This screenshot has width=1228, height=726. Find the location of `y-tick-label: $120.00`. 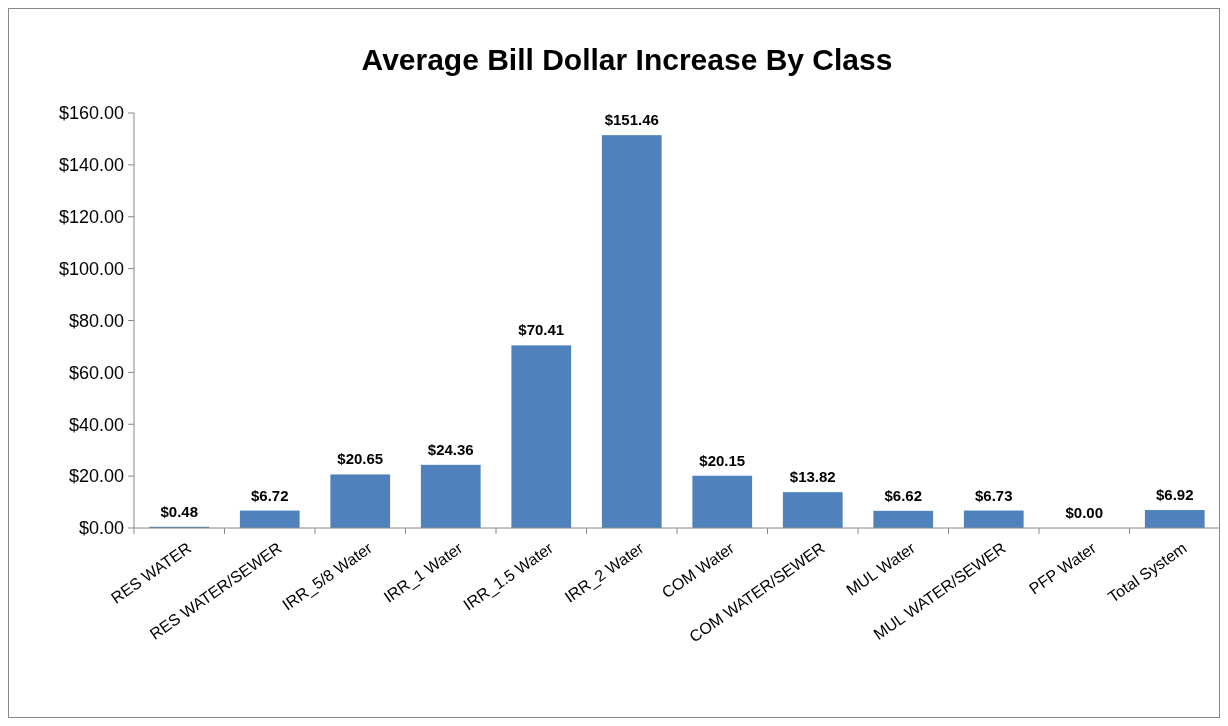

y-tick-label: $120.00 is located at coordinates (91, 217).